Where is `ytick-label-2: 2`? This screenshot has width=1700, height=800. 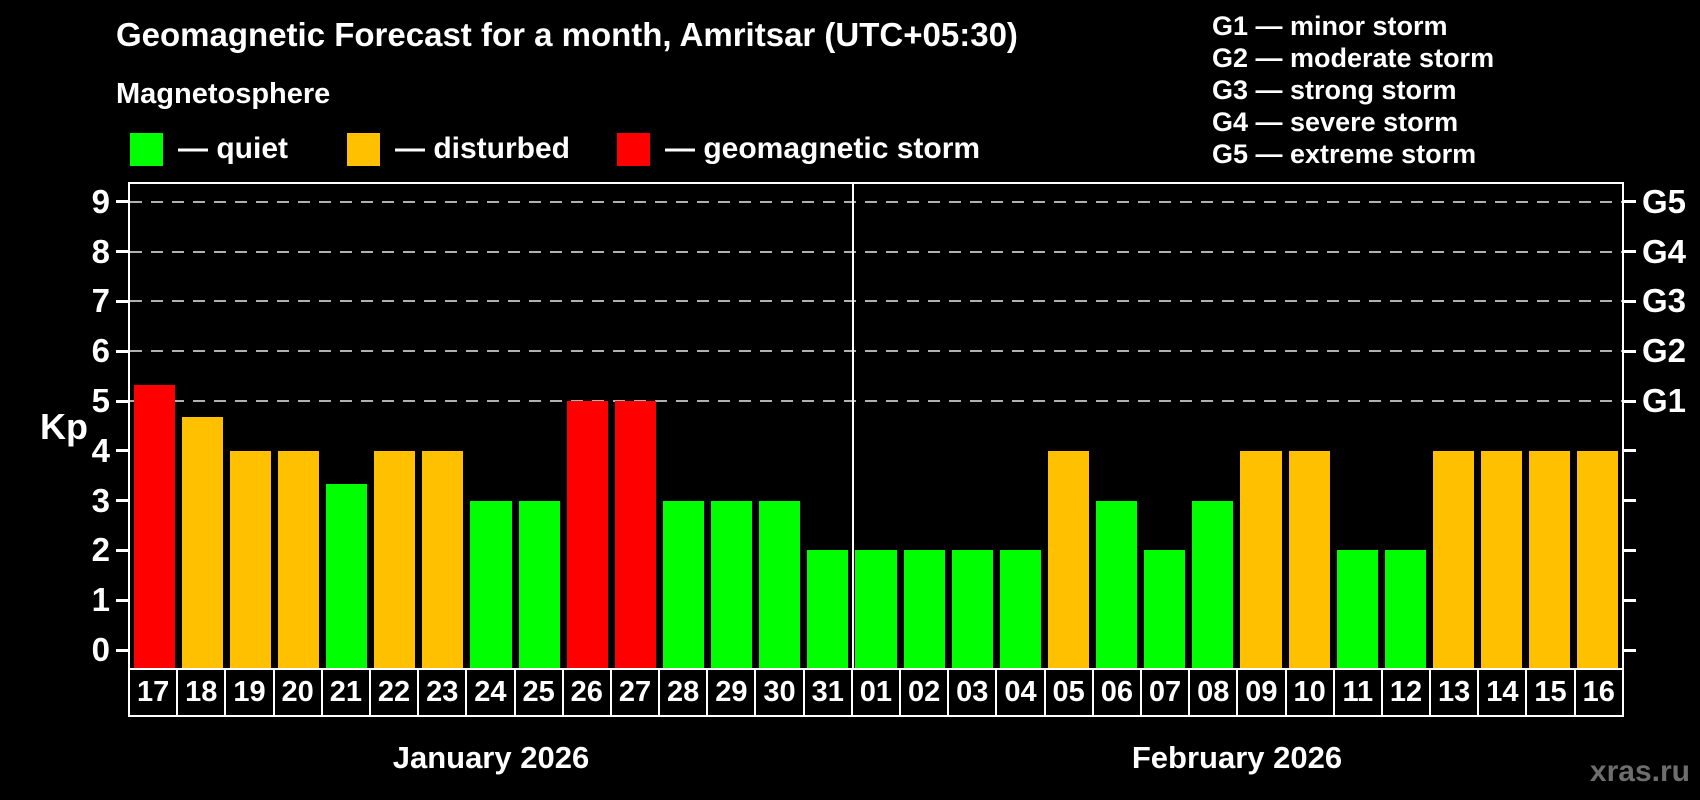
ytick-label-2: 2 is located at coordinates (100, 550).